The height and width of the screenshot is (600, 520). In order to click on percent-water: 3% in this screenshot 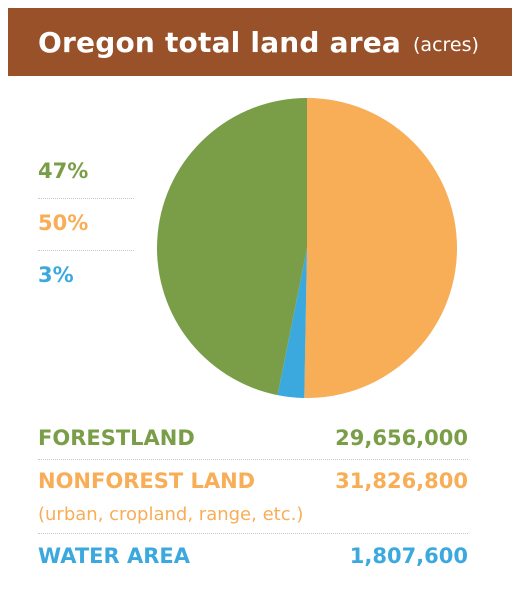, I will do `click(56, 275)`.